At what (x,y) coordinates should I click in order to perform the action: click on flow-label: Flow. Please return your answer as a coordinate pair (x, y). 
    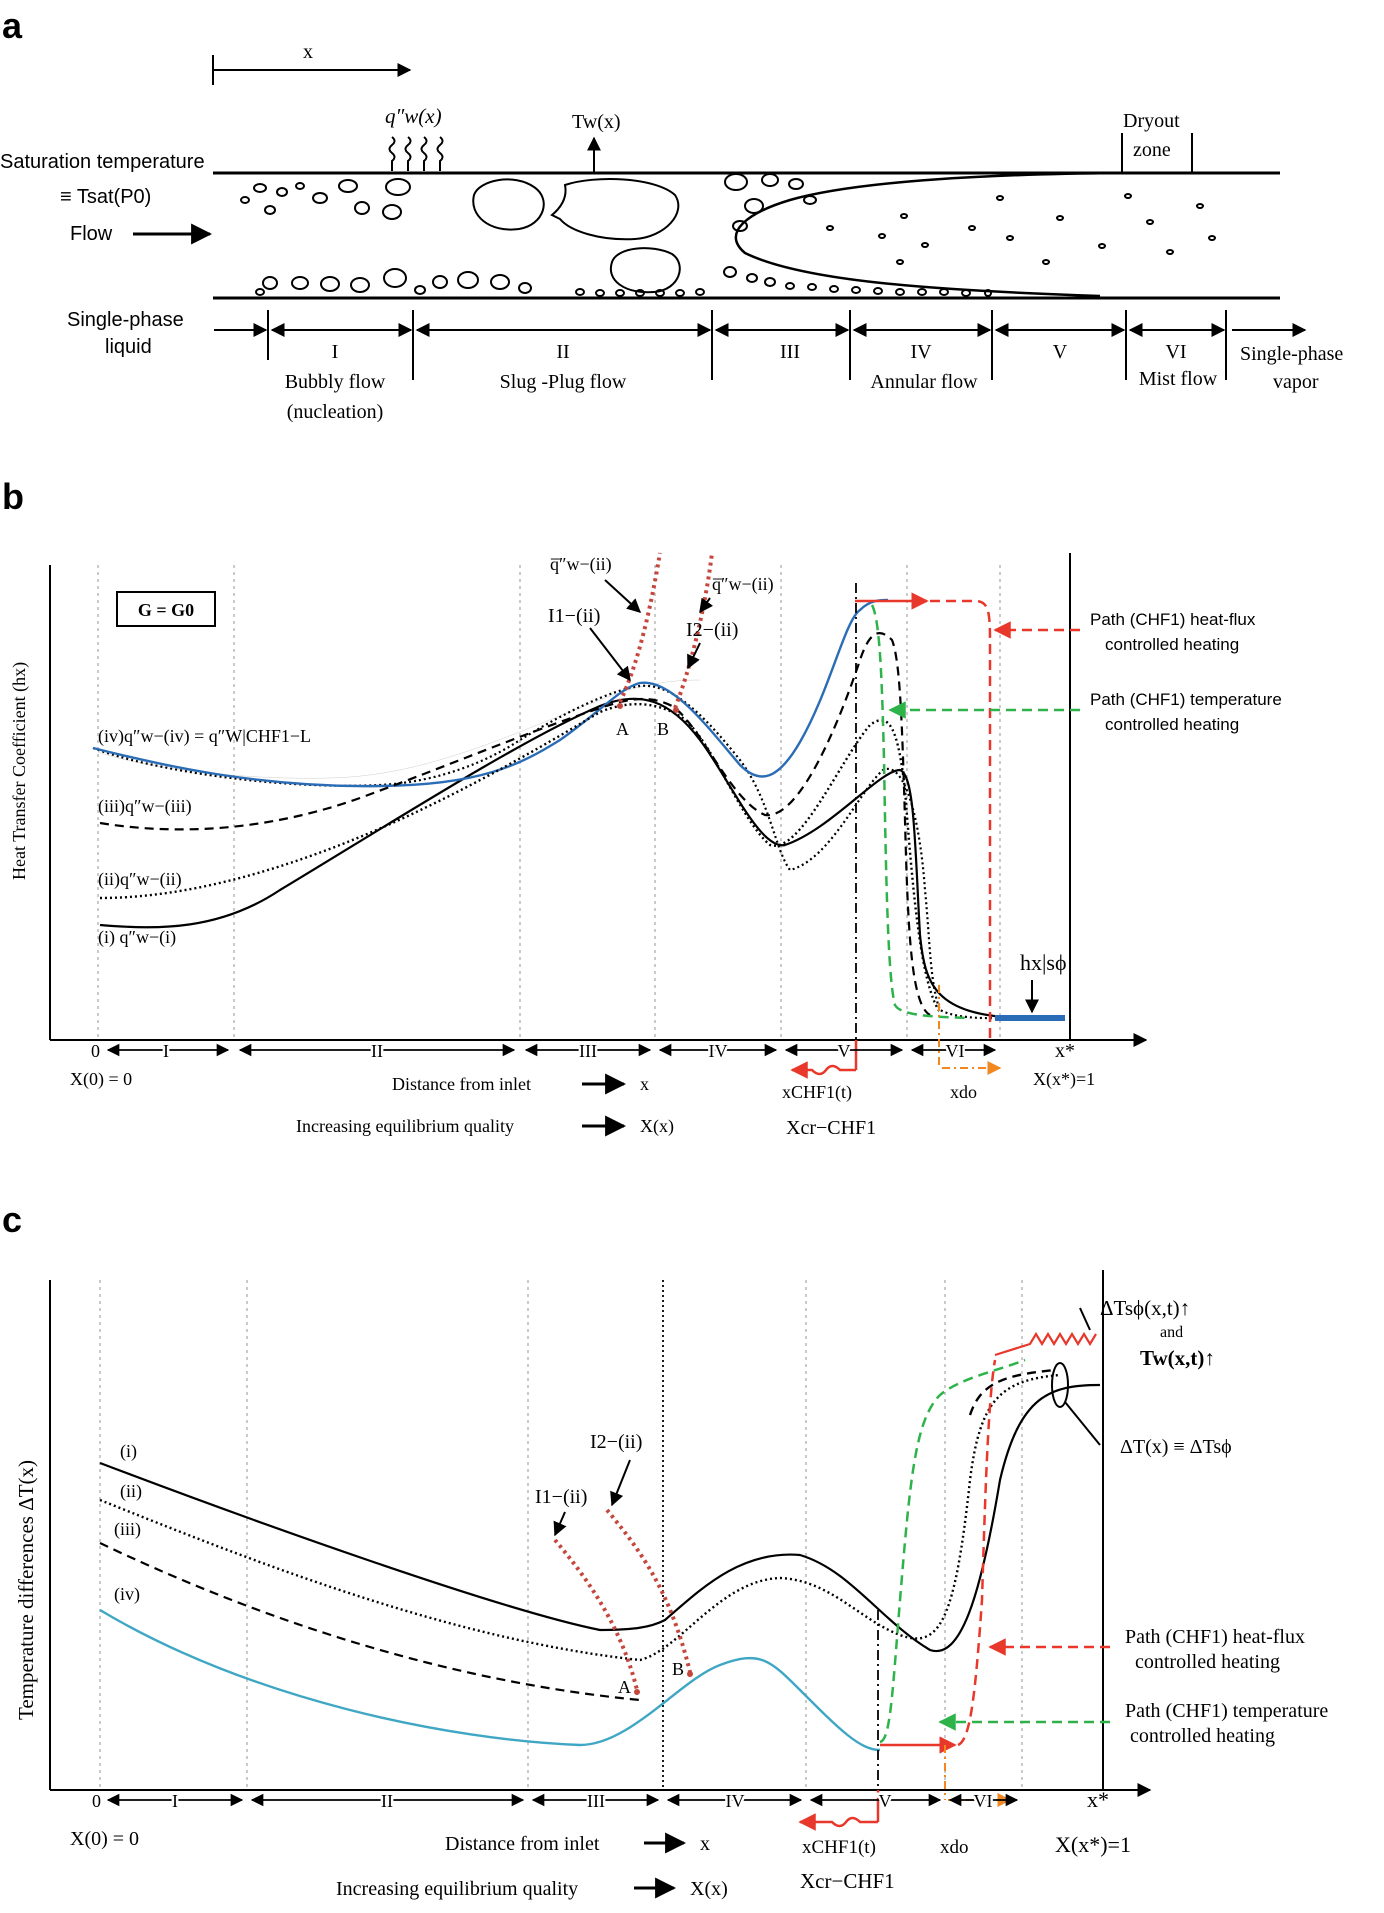
    Looking at the image, I should click on (91, 234).